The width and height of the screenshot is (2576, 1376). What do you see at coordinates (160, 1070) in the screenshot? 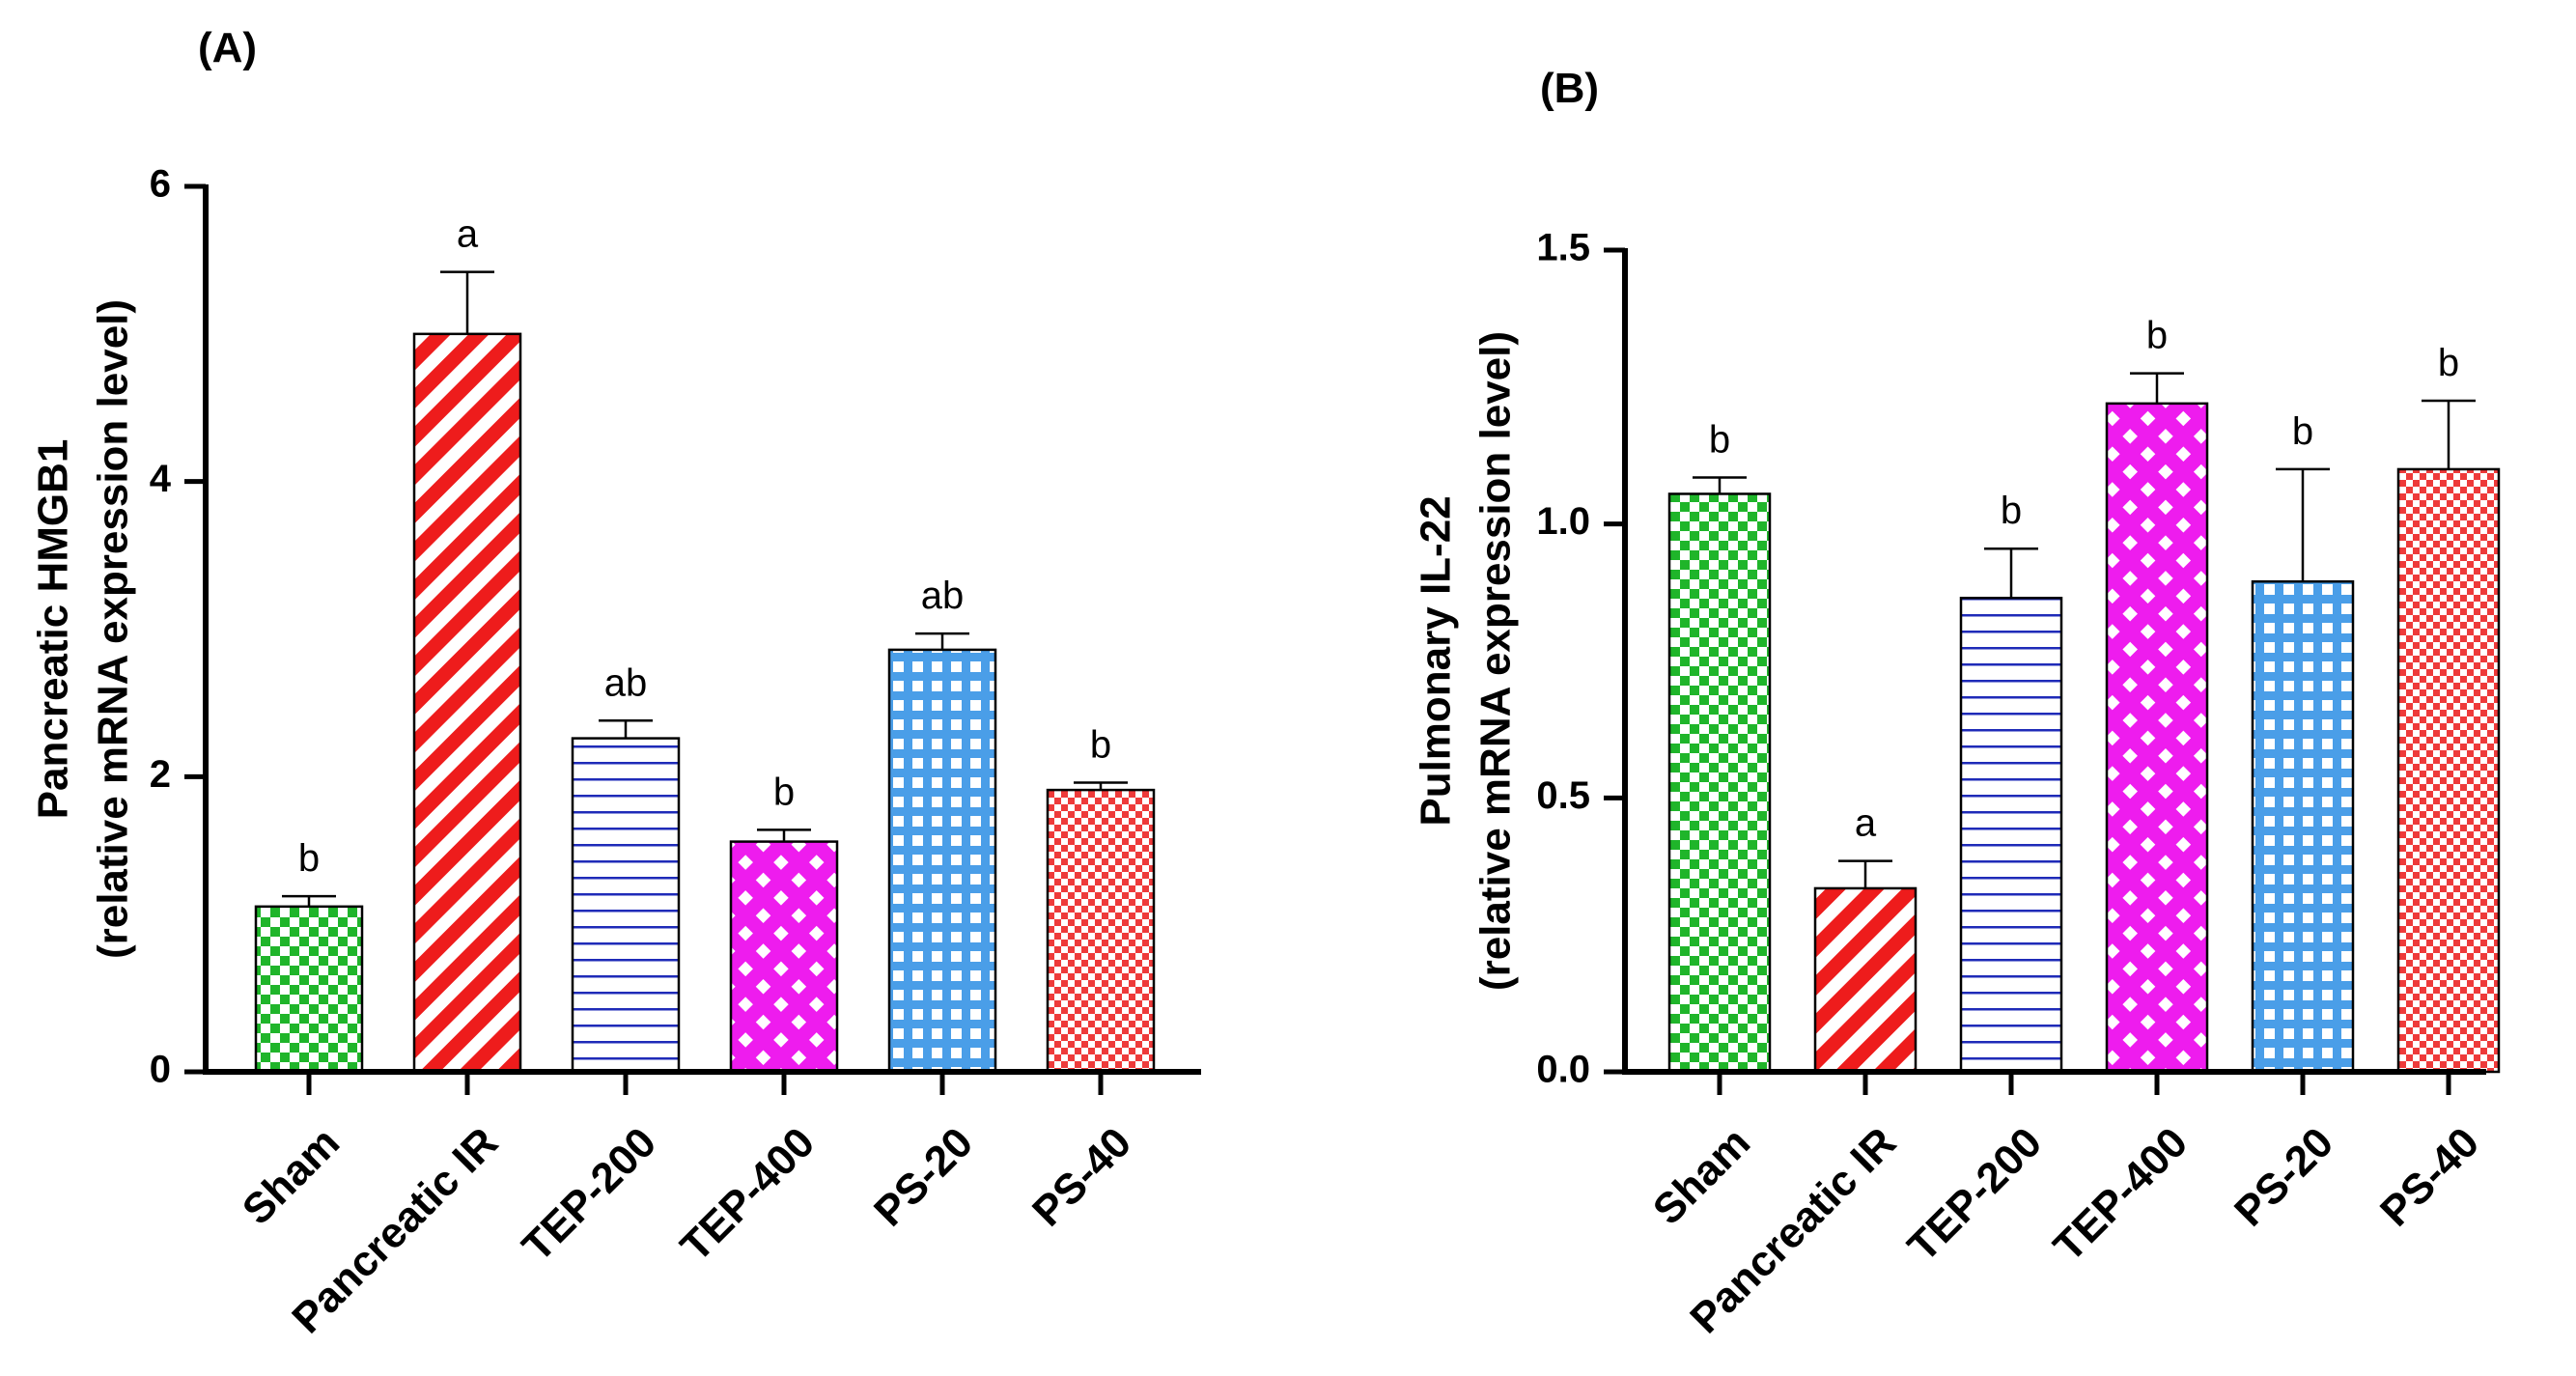
I see `y-tick-label: 0` at bounding box center [160, 1070].